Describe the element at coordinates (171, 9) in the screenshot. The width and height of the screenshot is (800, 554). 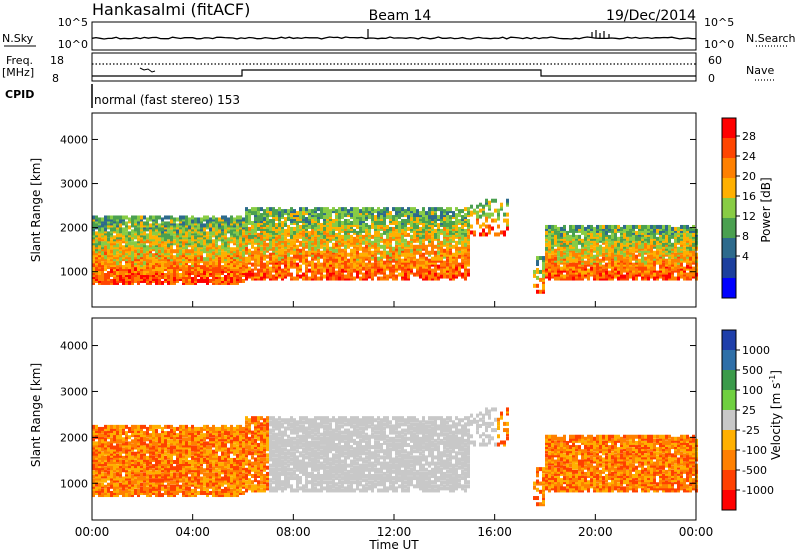
I see `station-title: Hankasalmi (fitACF)` at that location.